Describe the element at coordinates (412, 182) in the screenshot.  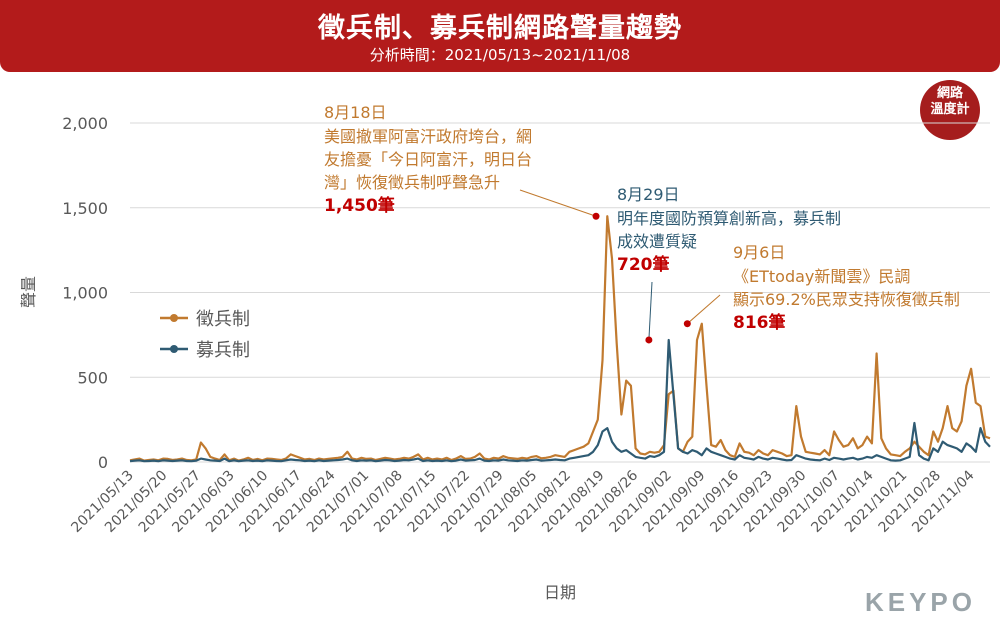
I see `annotation-text-line: 灣」恢復徵兵制呼聲急升` at that location.